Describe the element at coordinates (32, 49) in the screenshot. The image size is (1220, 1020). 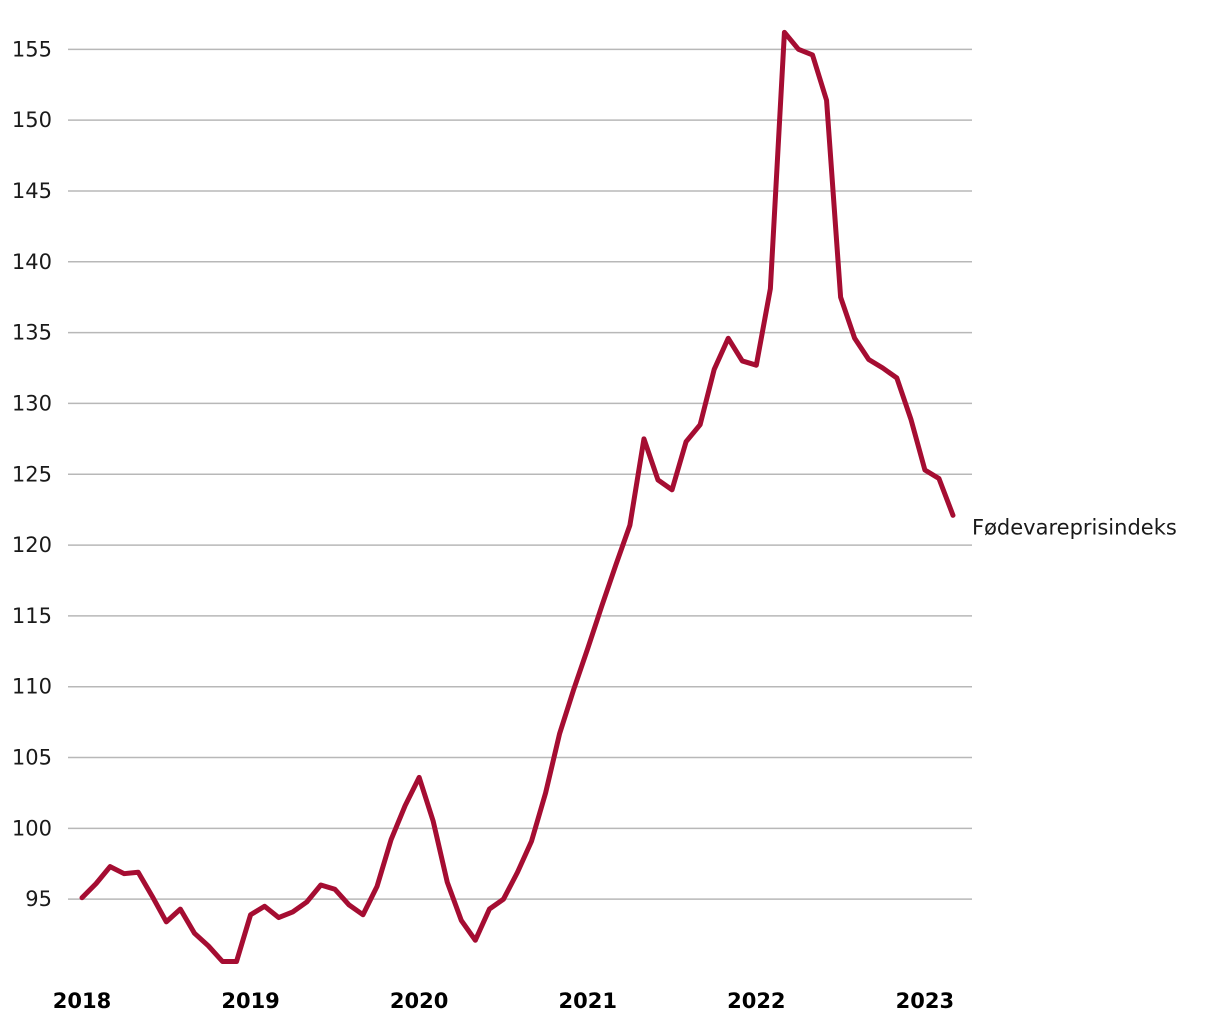
I see `y-tick-label: 155` at that location.